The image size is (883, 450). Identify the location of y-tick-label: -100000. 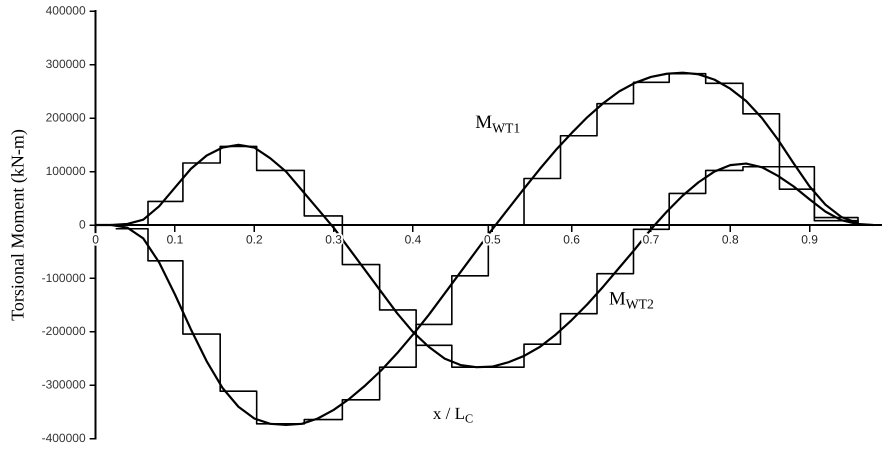
(64, 277).